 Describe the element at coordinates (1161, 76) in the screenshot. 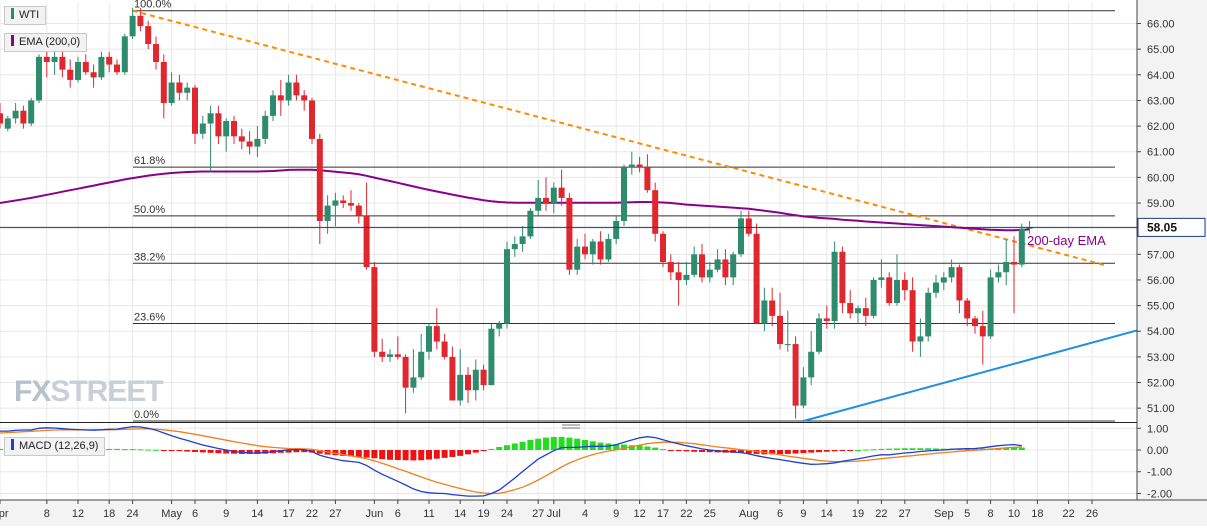

I see `price-tick-label: 64.00` at that location.